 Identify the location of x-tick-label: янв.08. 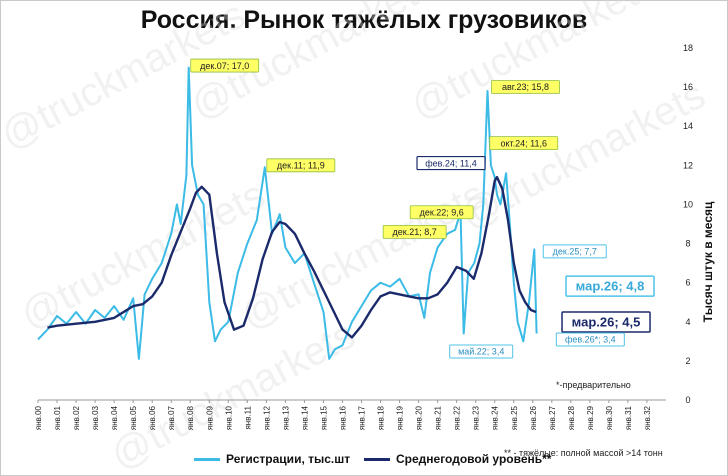
(190, 417).